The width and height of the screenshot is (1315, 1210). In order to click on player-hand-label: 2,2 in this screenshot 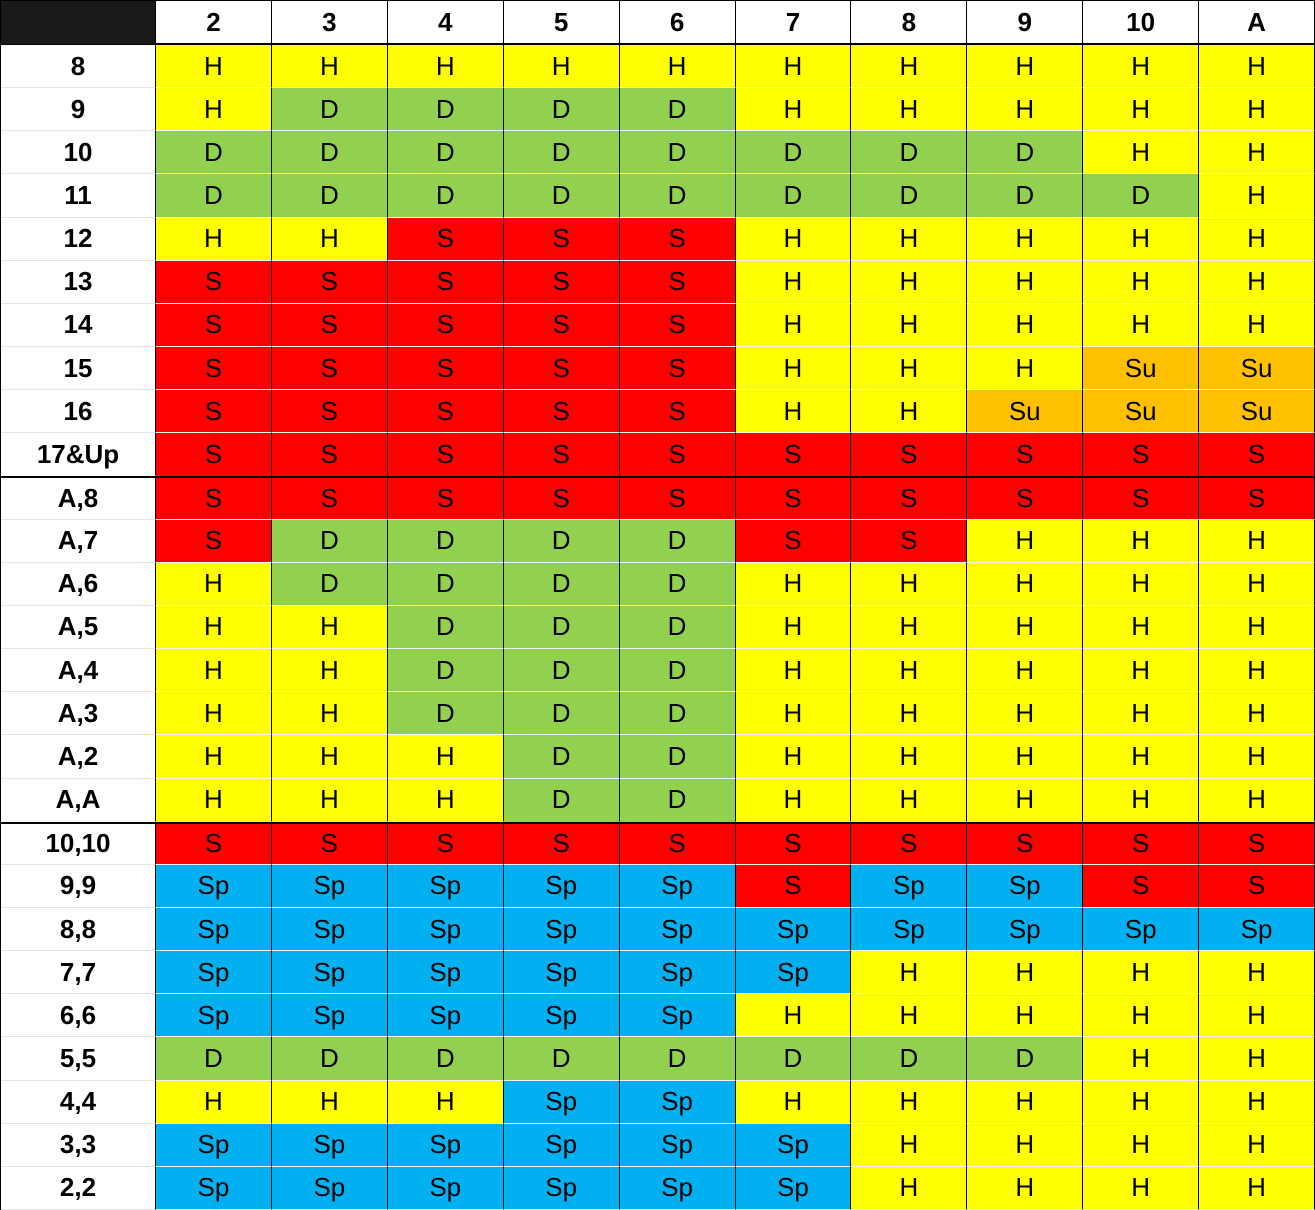, I will do `click(78, 1188)`.